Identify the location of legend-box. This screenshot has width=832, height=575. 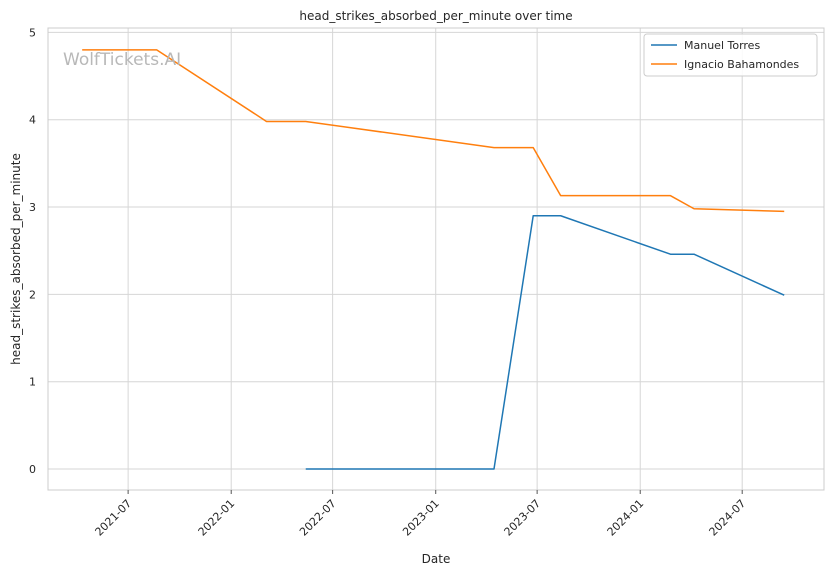
(730, 55).